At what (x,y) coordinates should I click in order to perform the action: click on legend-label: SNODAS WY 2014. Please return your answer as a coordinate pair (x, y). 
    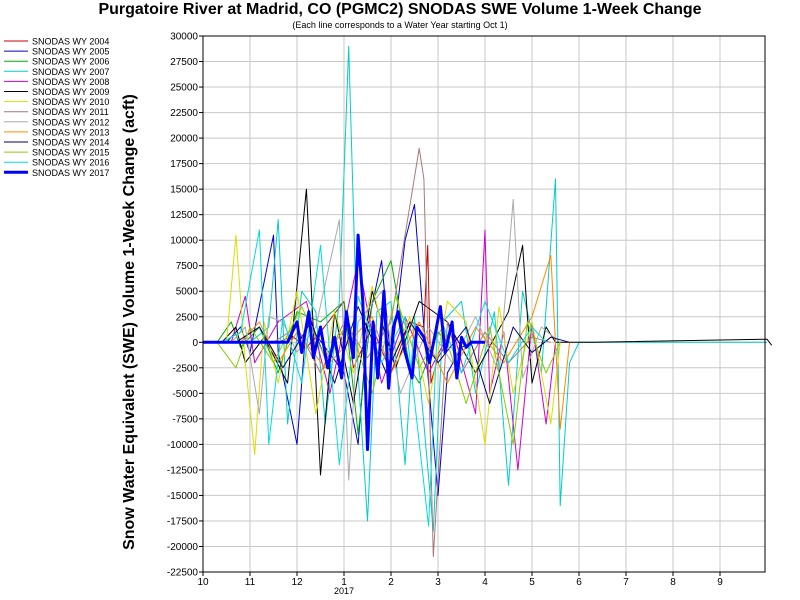
    Looking at the image, I should click on (70, 143).